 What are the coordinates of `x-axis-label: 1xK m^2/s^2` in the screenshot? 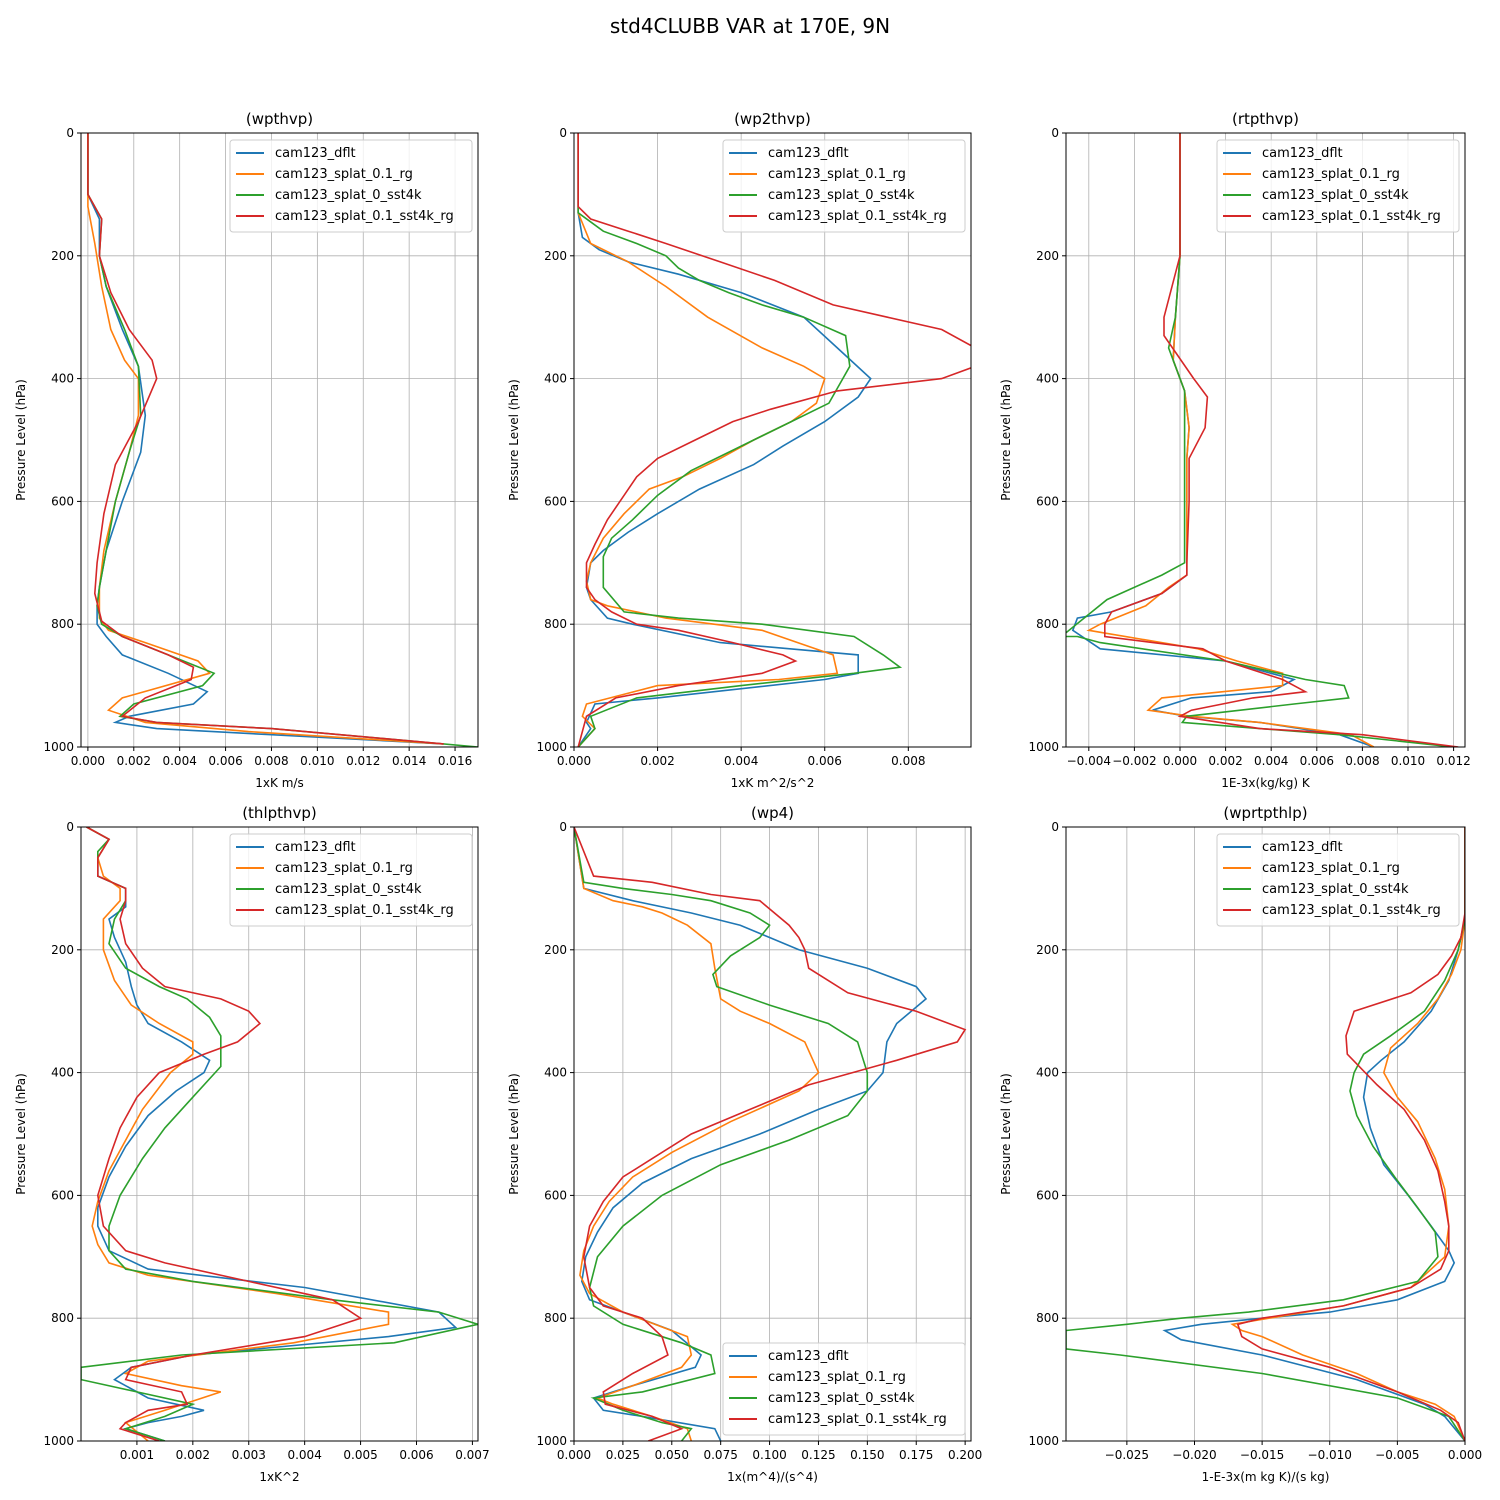 It's located at (773, 783).